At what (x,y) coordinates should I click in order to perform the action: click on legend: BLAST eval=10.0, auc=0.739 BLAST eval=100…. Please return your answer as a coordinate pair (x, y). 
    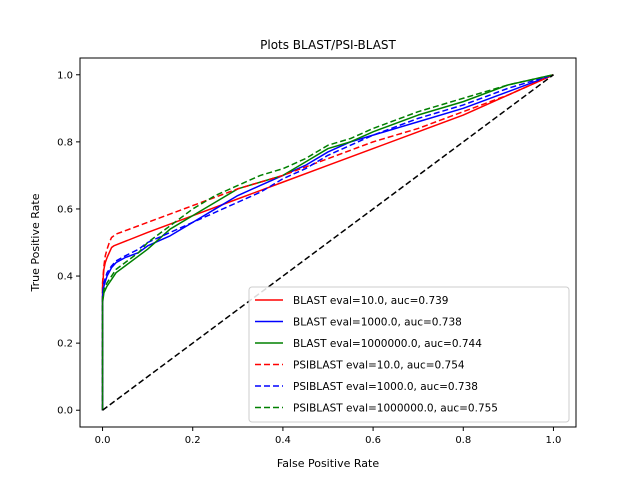
    Looking at the image, I should click on (409, 354).